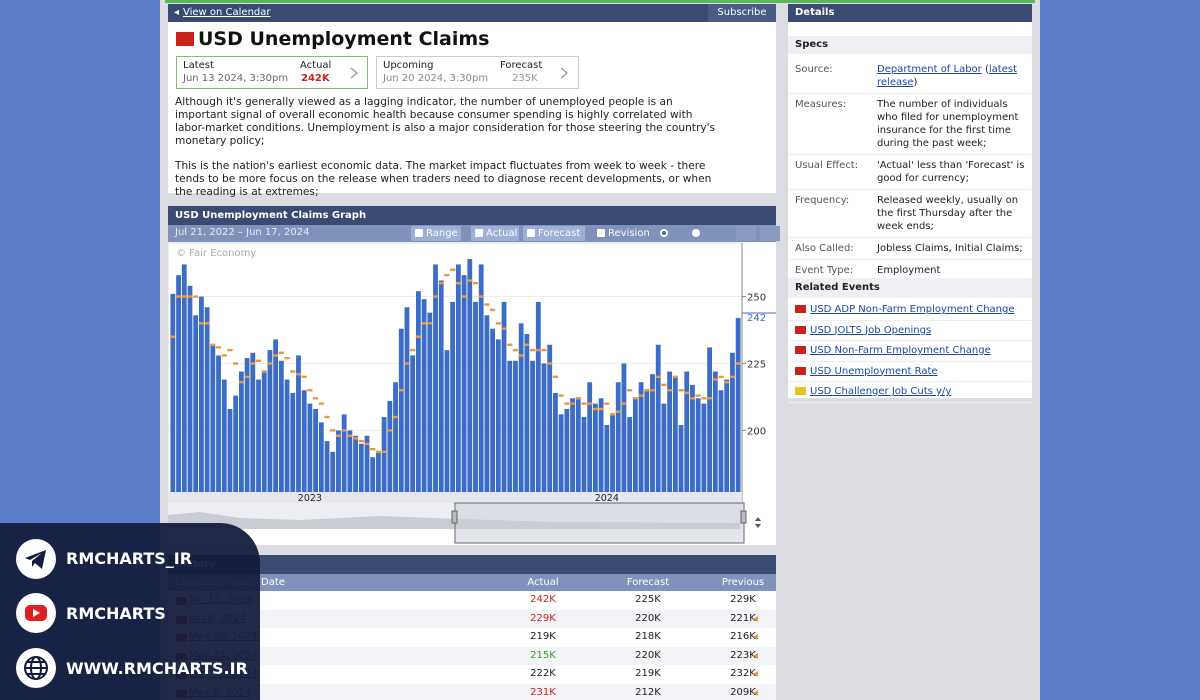 The image size is (1200, 700). What do you see at coordinates (130, 611) in the screenshot?
I see `branding-overlay: RMCHARTS_IR RMCHARTS WWW.RMCHARTS.IR` at bounding box center [130, 611].